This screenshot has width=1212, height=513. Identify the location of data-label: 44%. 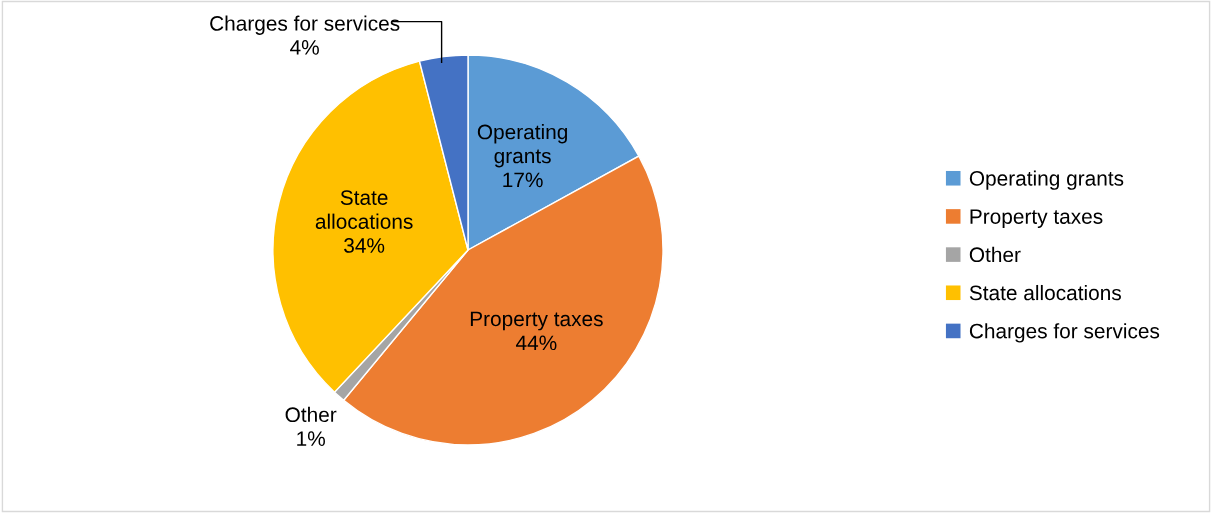
(536, 343).